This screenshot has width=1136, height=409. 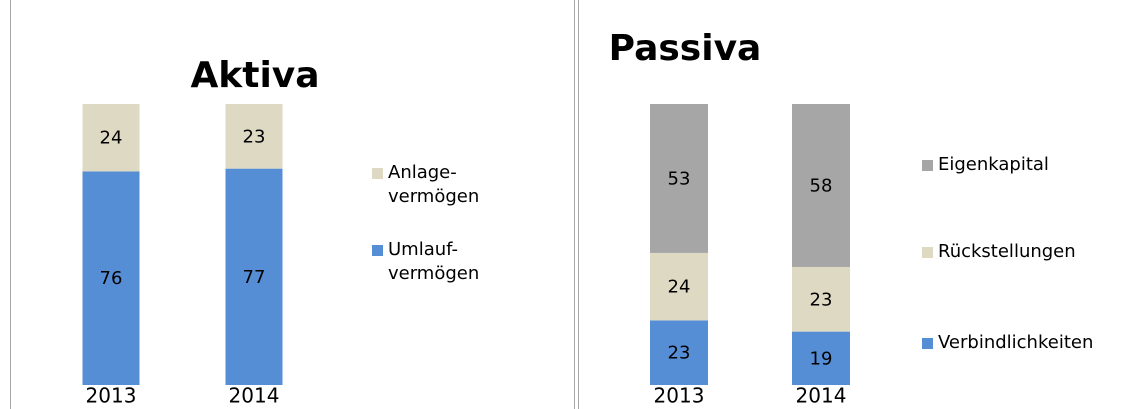 I want to click on chart-title: Aktiva, so click(x=254, y=75).